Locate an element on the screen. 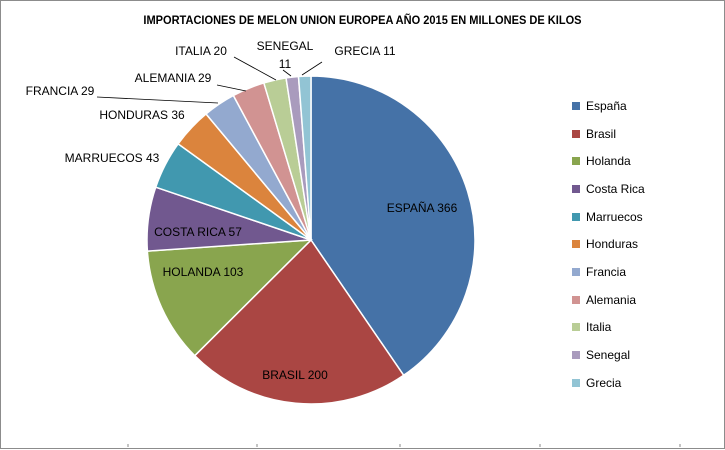  data-label-holanda: HOLANDA 103 is located at coordinates (203, 272).